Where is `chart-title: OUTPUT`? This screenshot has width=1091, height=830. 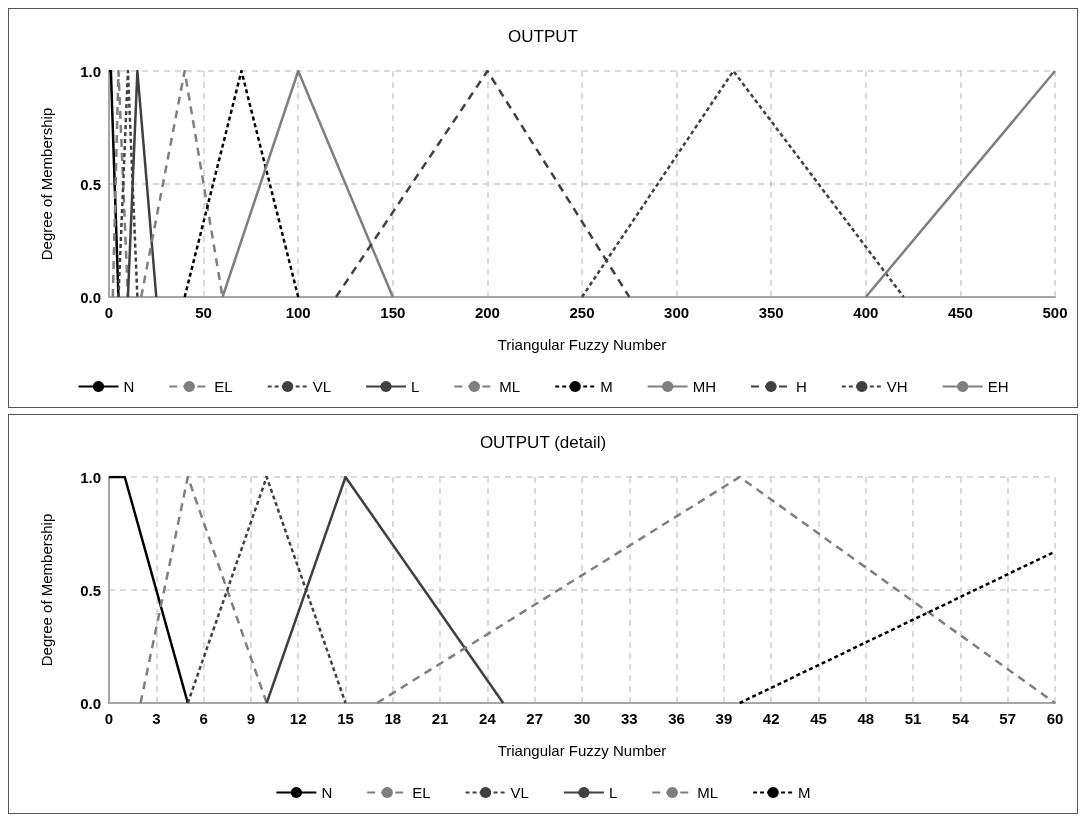 chart-title: OUTPUT is located at coordinates (543, 36).